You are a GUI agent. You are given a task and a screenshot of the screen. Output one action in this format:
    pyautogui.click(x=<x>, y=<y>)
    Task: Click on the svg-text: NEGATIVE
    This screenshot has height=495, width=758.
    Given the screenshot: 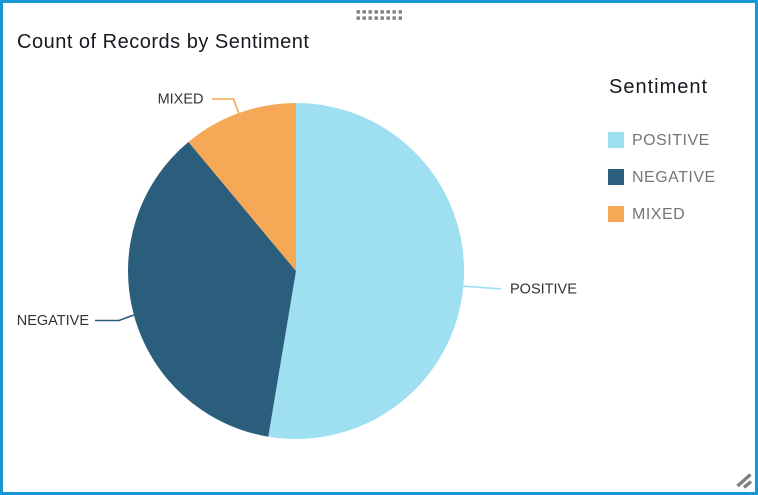 What is the action you would take?
    pyautogui.click(x=53, y=321)
    